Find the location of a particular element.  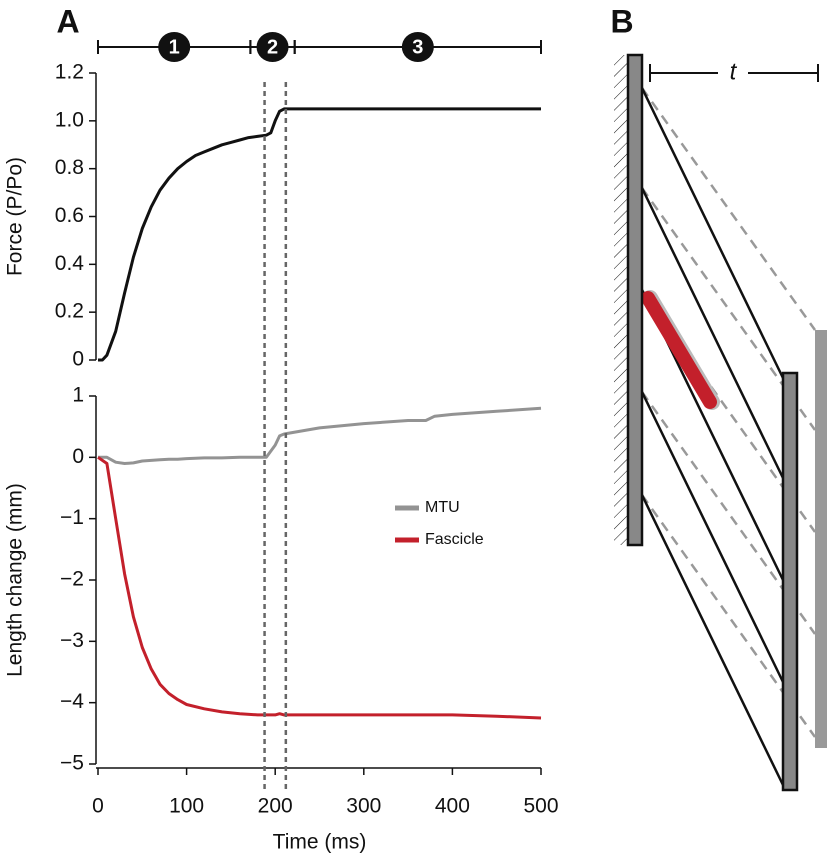

panel-label: A is located at coordinates (67, 21).